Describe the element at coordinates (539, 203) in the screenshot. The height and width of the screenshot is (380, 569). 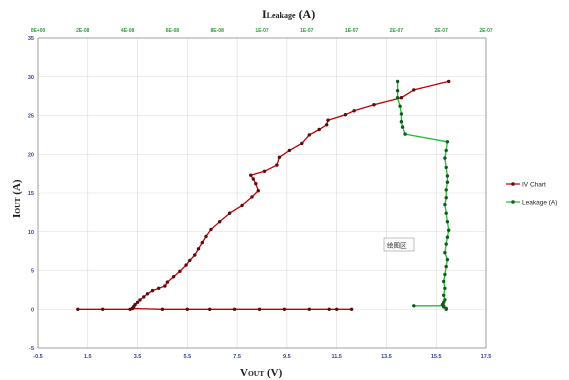
I see `legend-label: Leakage (A)` at that location.